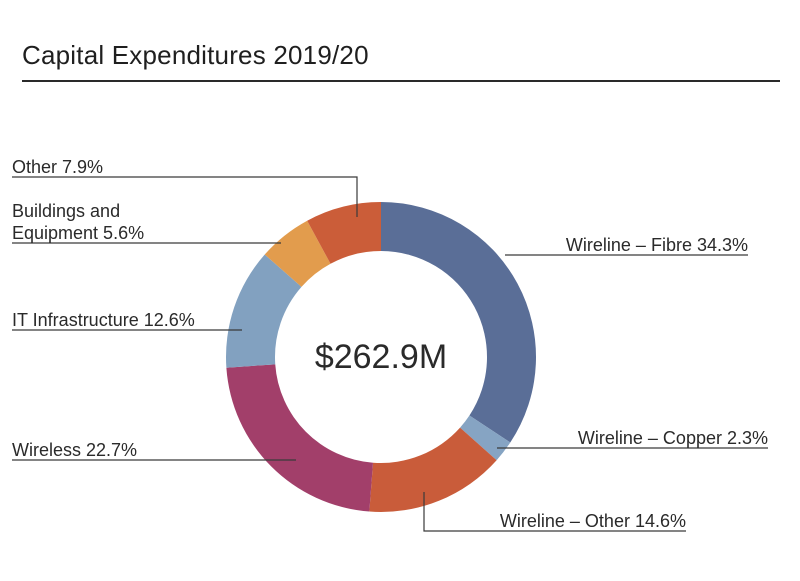 The width and height of the screenshot is (800, 581). What do you see at coordinates (485, 438) in the screenshot?
I see `slice-wireline-copper` at bounding box center [485, 438].